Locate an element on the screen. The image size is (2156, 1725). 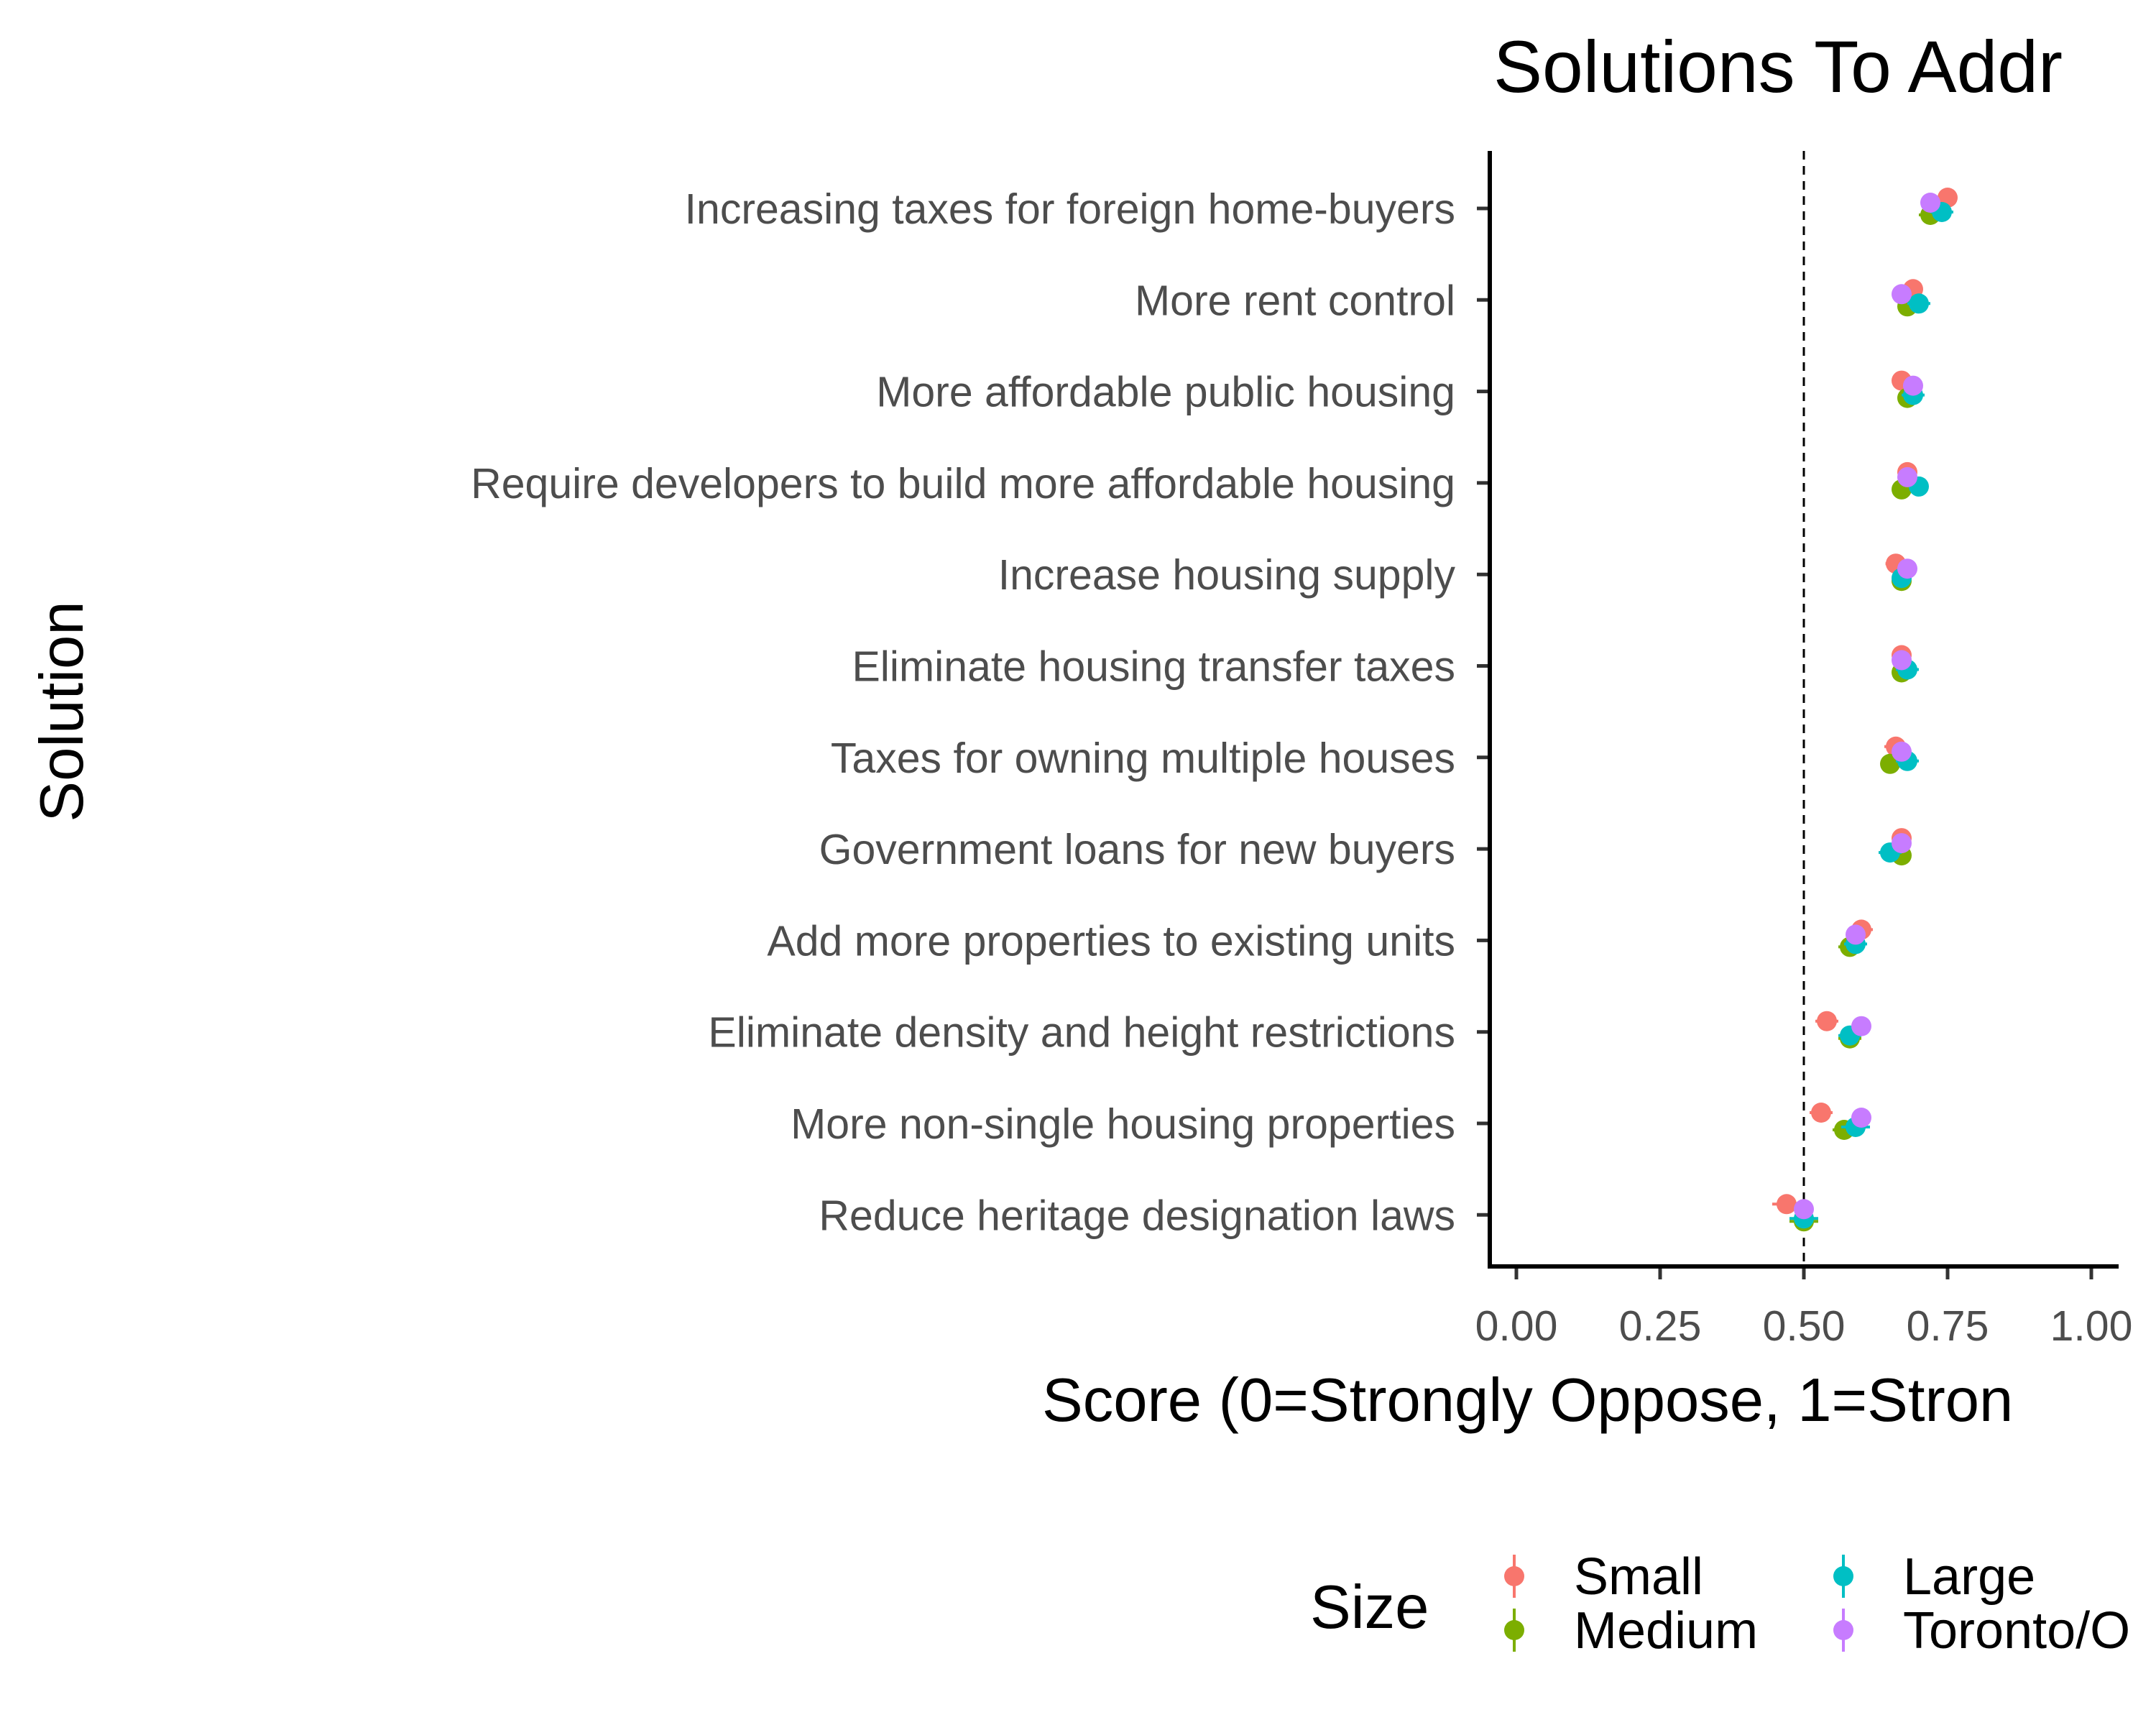
category-label: More rent control is located at coordinates (1295, 300).